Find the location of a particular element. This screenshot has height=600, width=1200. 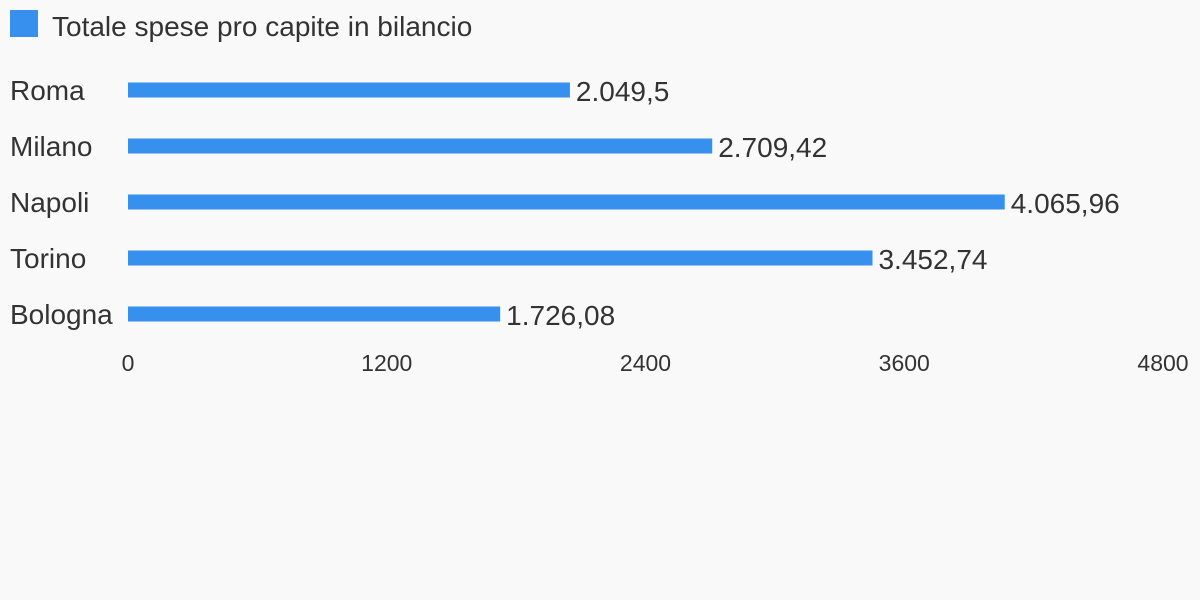

bar-milano is located at coordinates (420, 146).